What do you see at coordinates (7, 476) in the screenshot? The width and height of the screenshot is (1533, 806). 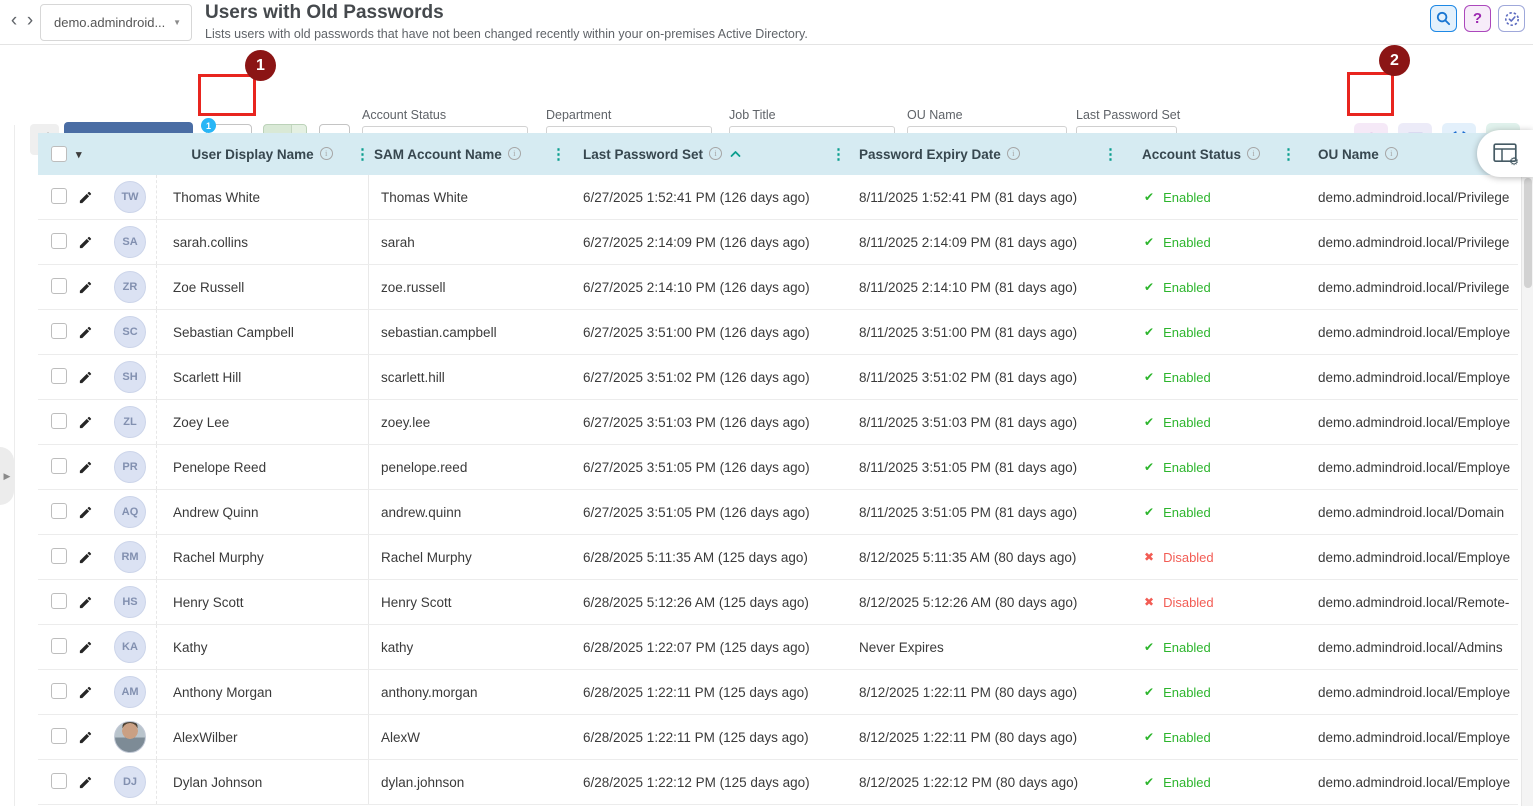 I see `sidebar-expander: ▶` at bounding box center [7, 476].